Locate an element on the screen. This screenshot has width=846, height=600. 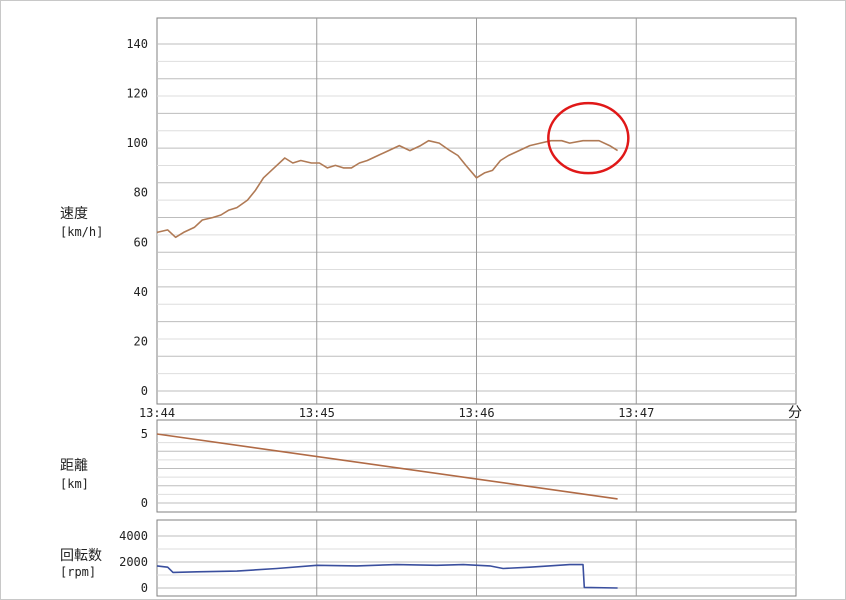
speed-series is located at coordinates (387, 189).